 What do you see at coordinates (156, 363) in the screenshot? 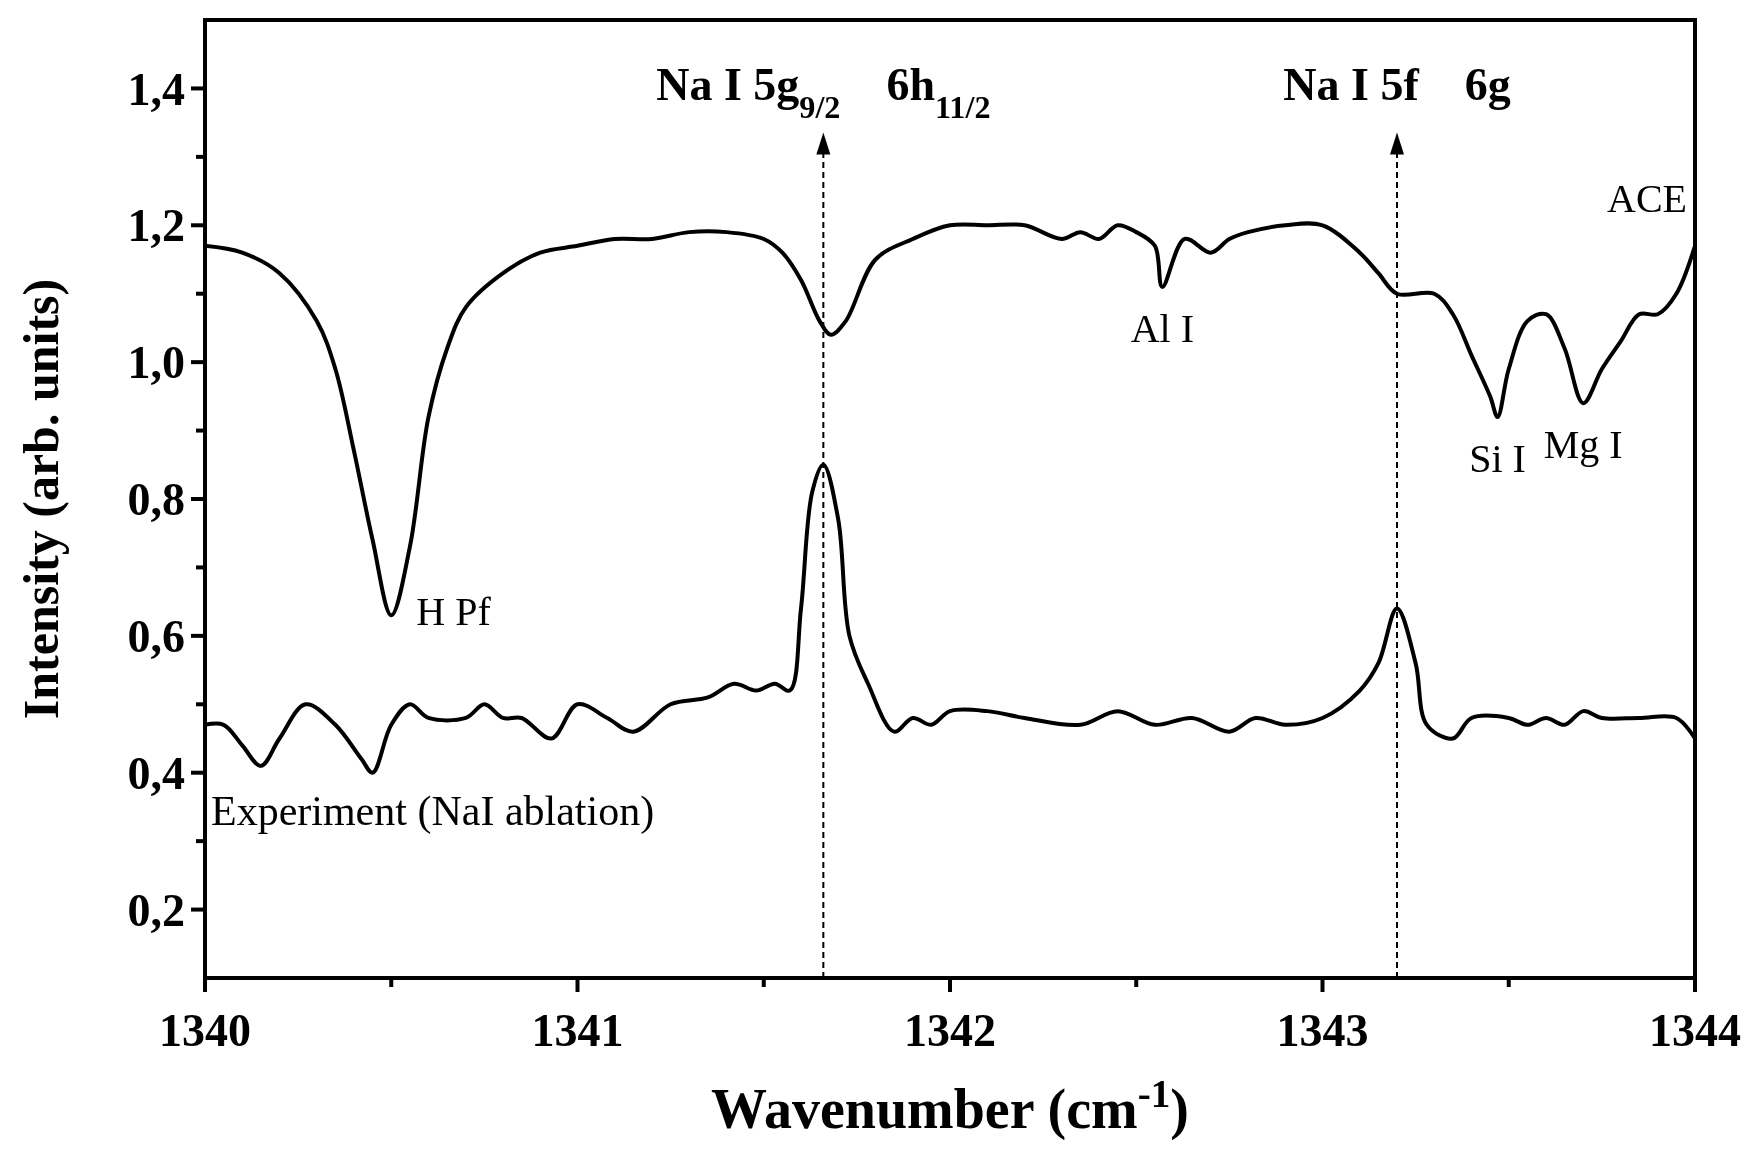
I see `y-tick-label: 1,0` at bounding box center [156, 363].